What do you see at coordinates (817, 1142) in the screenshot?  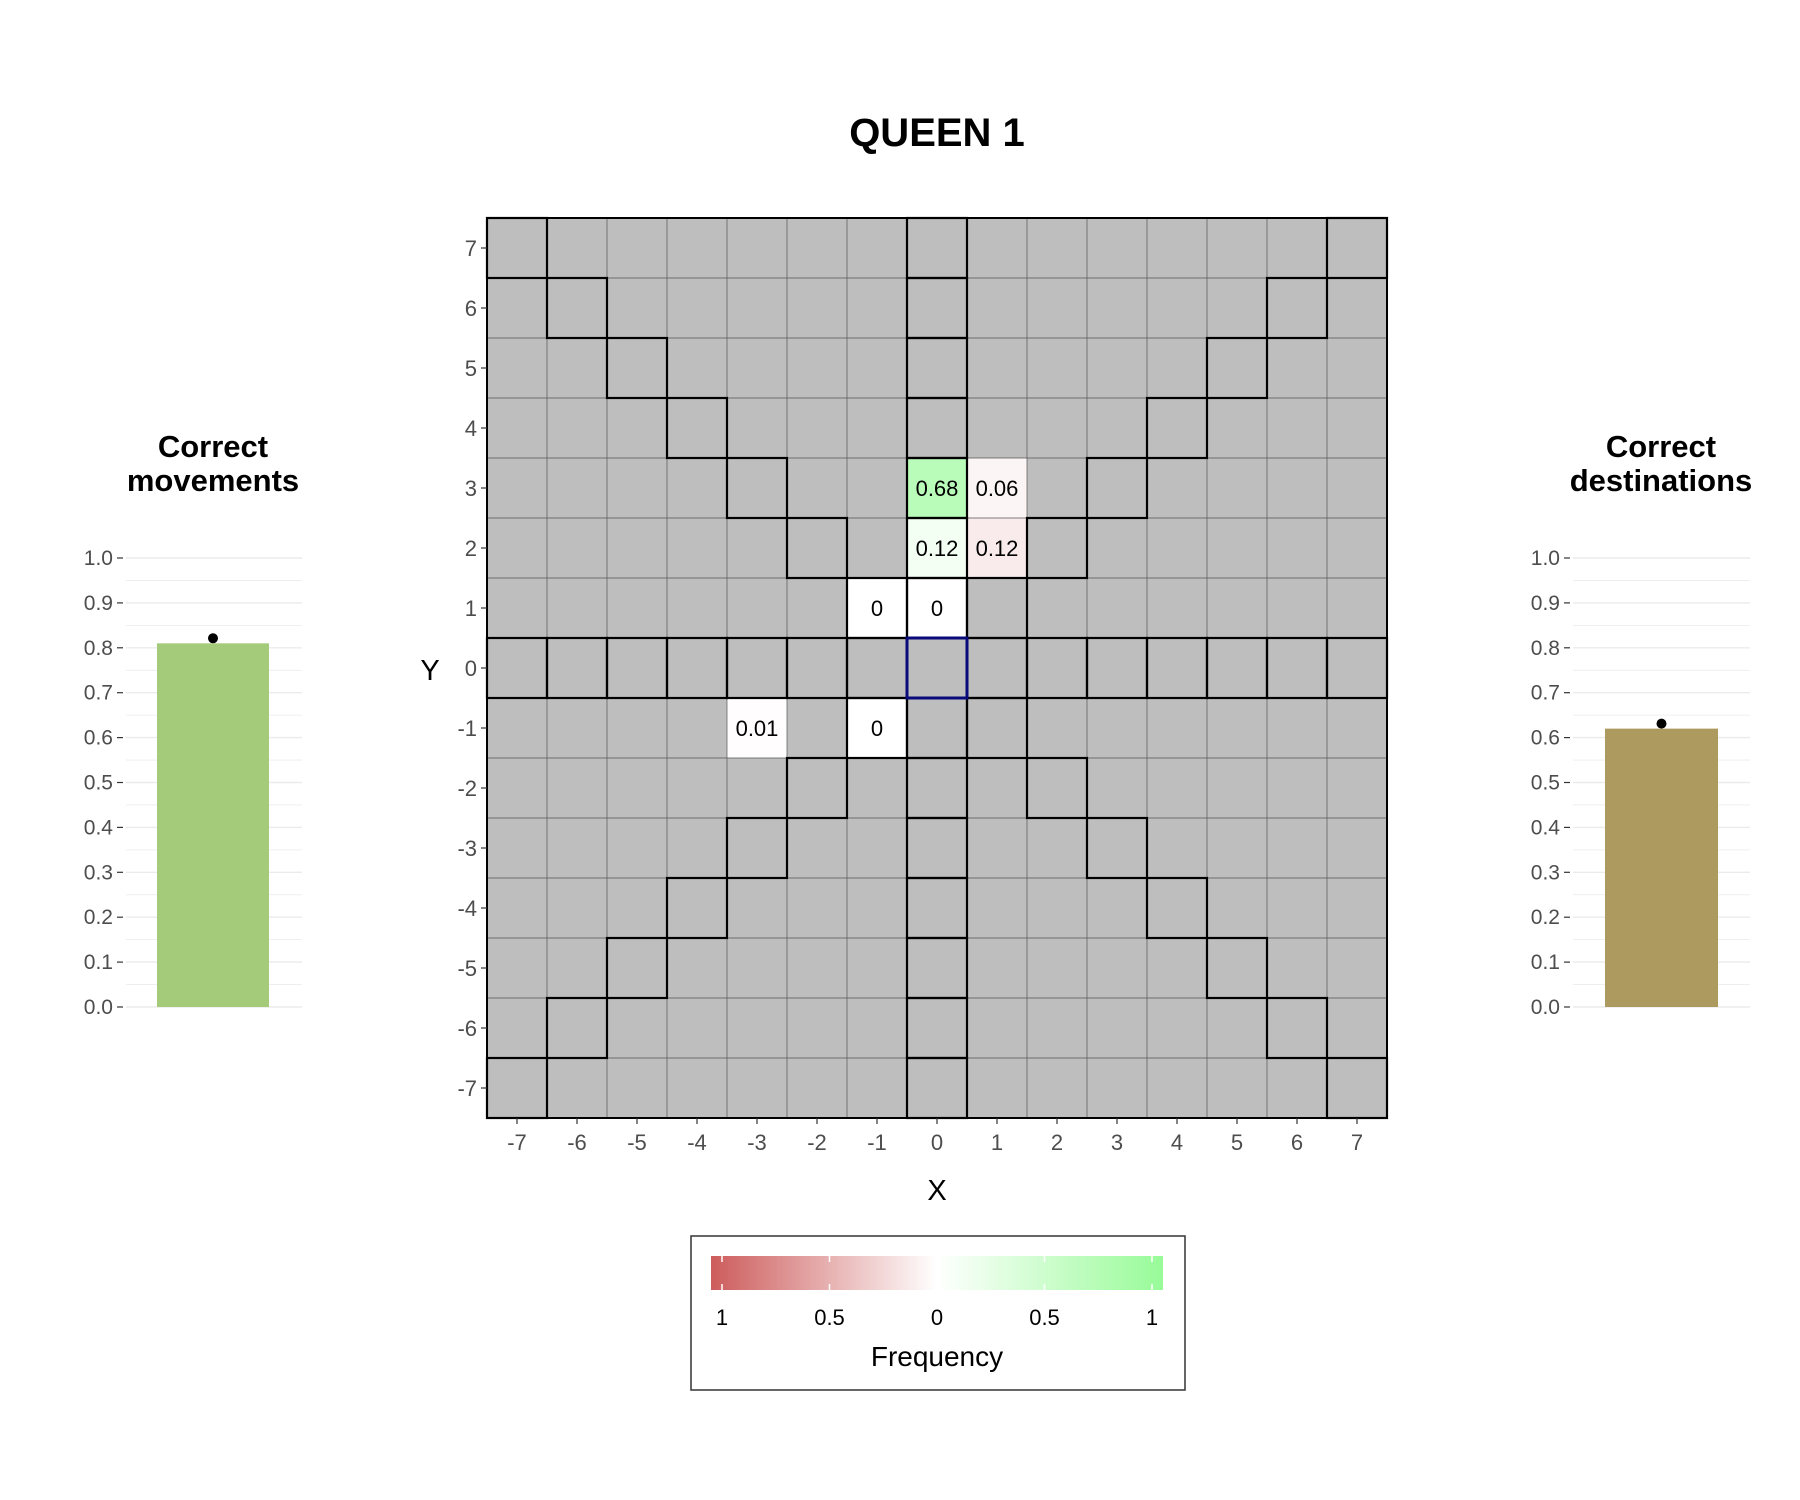 I see `x-tick-label: -2` at bounding box center [817, 1142].